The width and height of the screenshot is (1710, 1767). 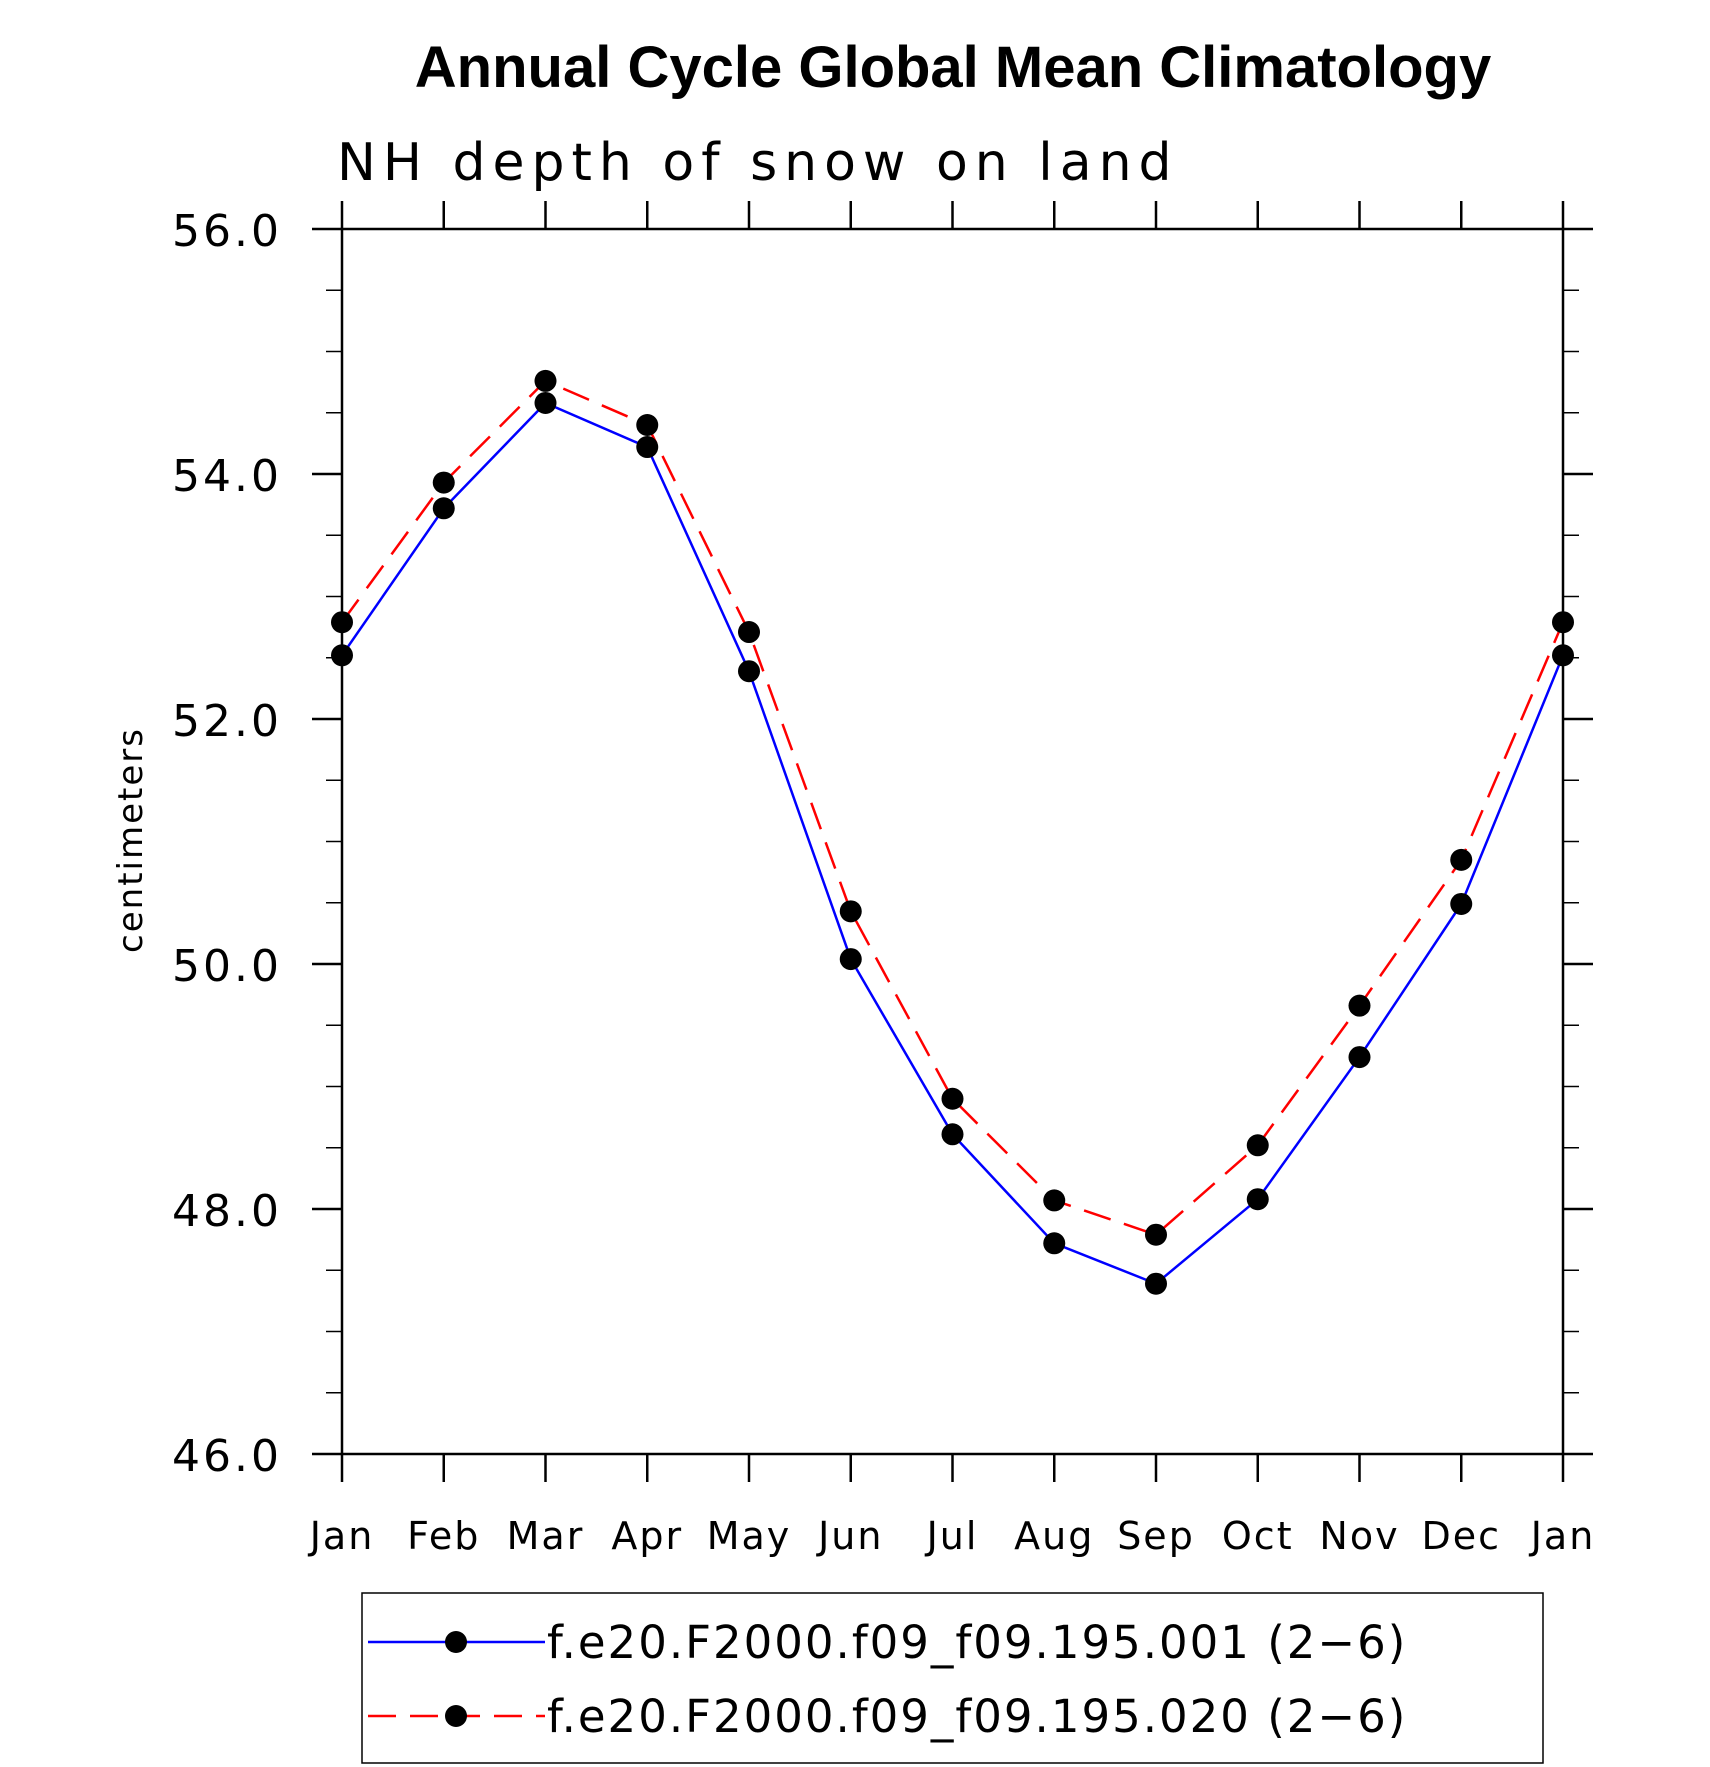 I want to click on x-tick-label: Sep, so click(x=1156, y=1536).